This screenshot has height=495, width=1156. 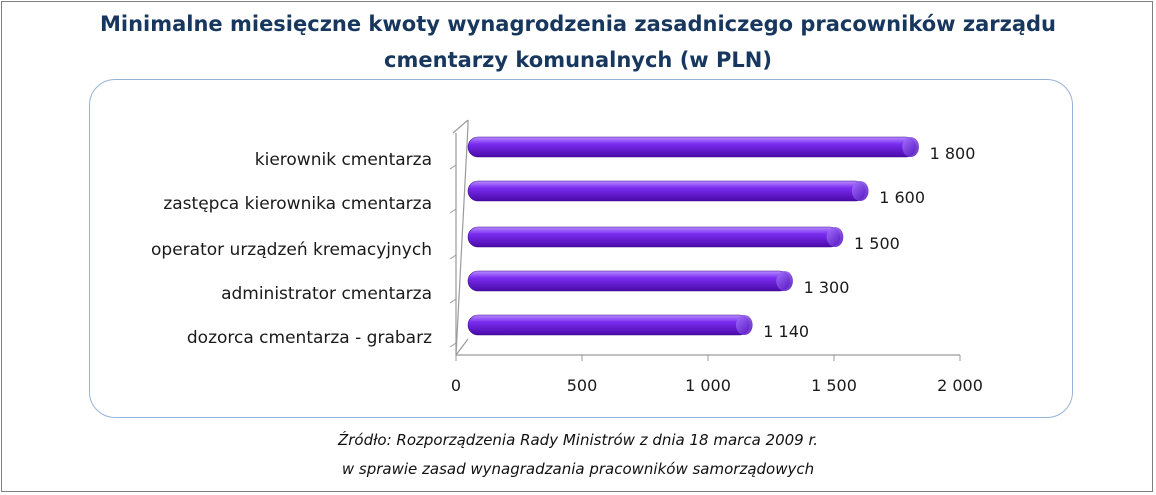 I want to click on category-label: zastępca kierownika cmentarza, so click(x=297, y=204).